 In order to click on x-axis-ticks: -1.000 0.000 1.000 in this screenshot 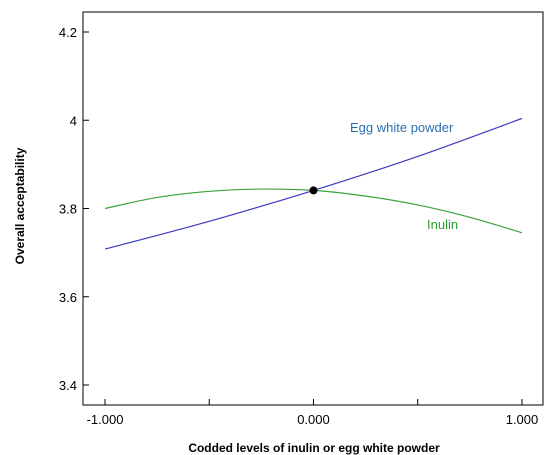, I will do `click(313, 413)`.